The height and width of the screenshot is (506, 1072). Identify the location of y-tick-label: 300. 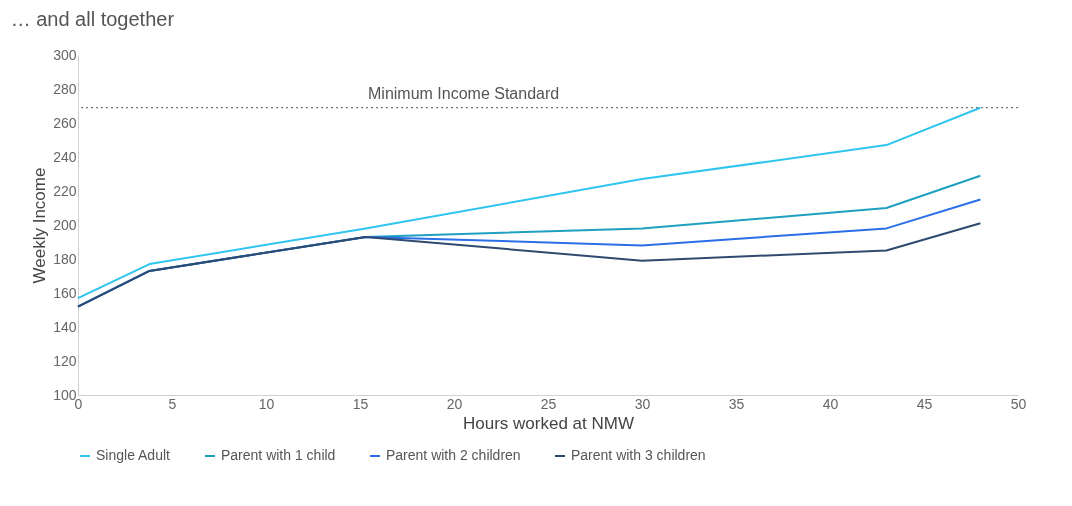
(65, 54).